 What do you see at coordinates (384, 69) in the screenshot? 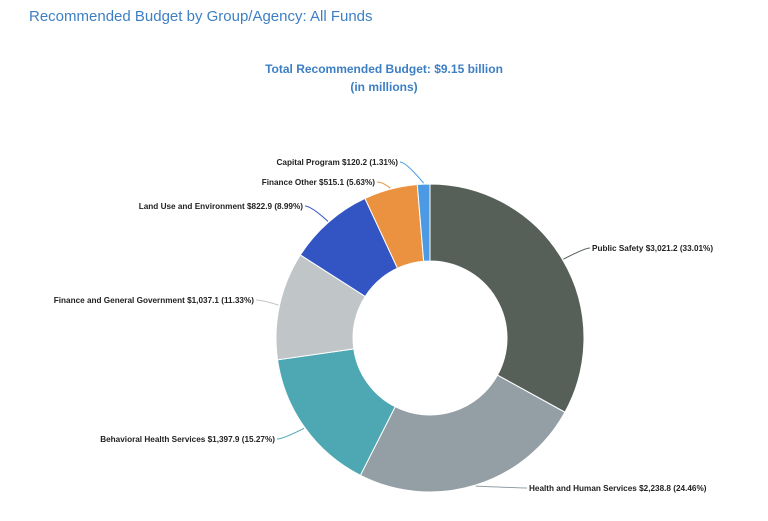
I see `chart-subtitle: Total Recommended Budget: $9.15 billion` at bounding box center [384, 69].